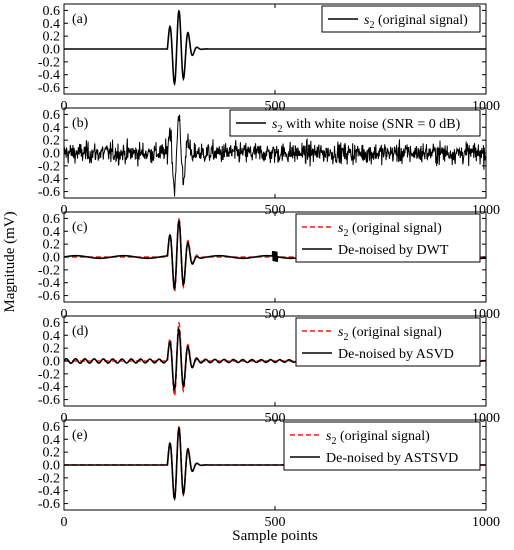  I want to click on legend-entry: De-noised by ASTSVD, so click(392, 458).